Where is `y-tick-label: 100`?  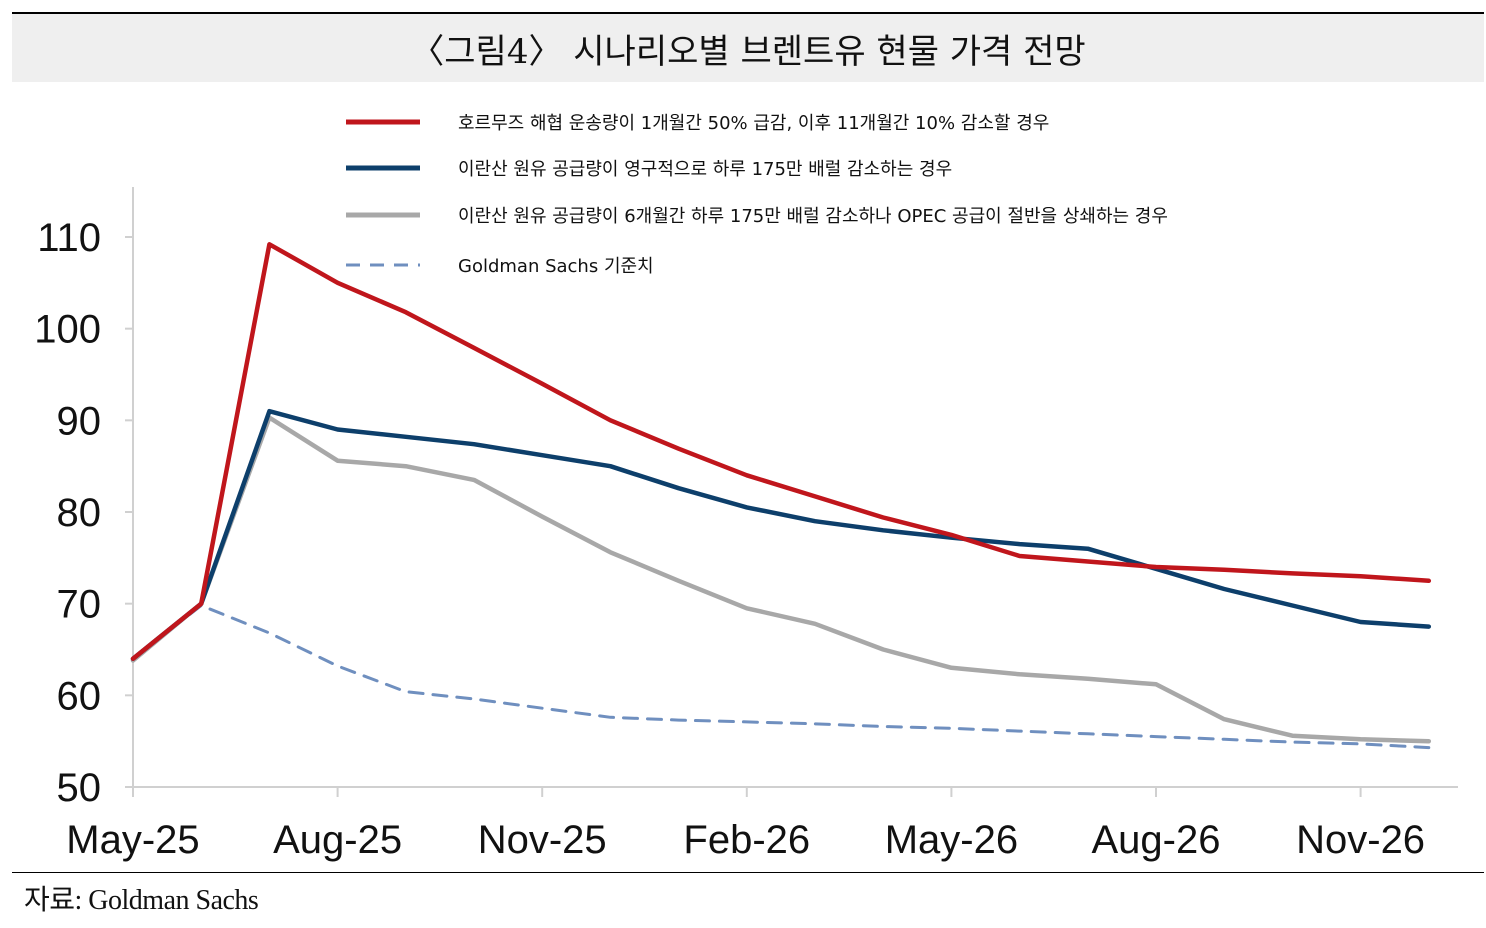 y-tick-label: 100 is located at coordinates (67, 330).